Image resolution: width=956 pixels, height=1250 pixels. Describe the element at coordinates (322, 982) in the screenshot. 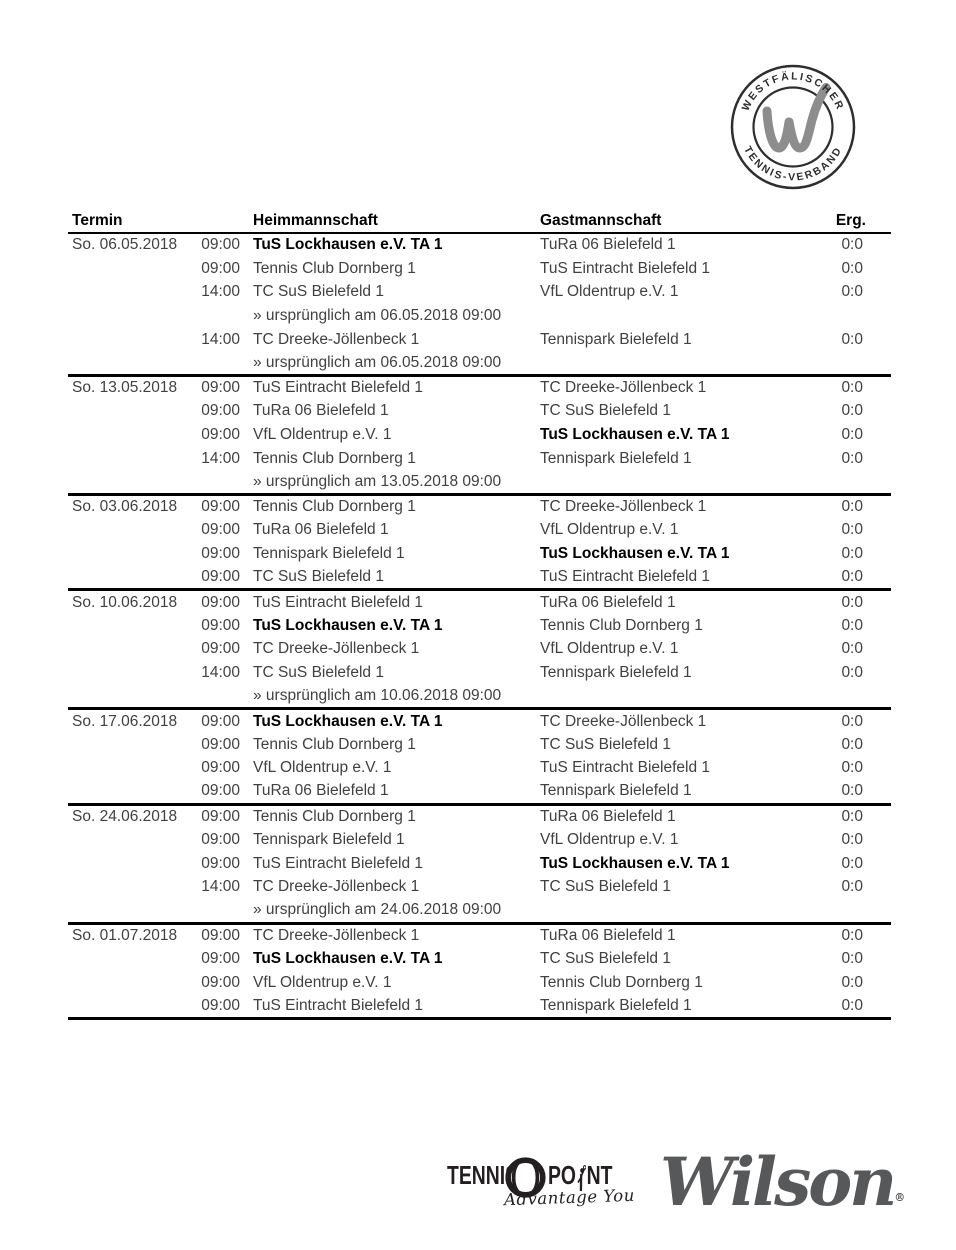

I see `match-home-team: VfL Oldentrup e.V. 1` at that location.